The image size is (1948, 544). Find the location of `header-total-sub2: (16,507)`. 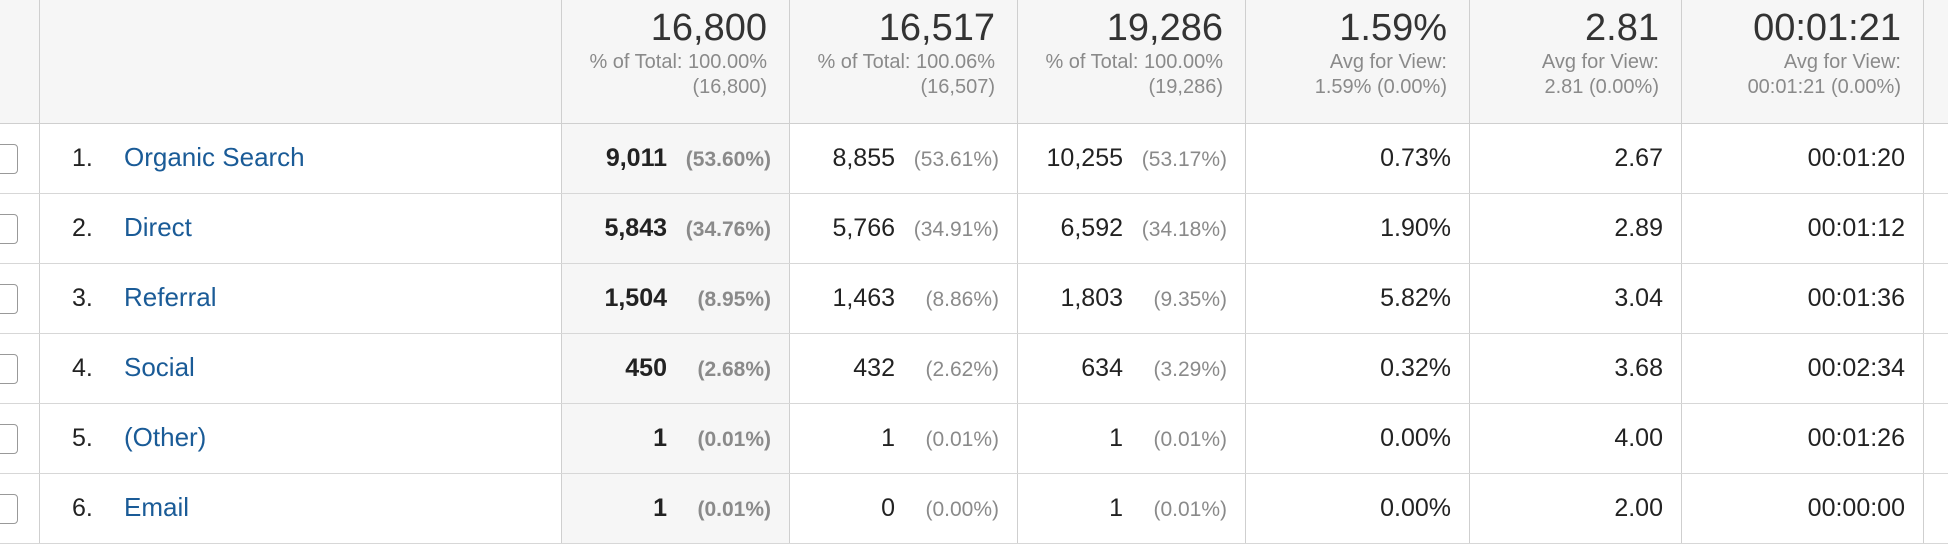

header-total-sub2: (16,507) is located at coordinates (958, 87).